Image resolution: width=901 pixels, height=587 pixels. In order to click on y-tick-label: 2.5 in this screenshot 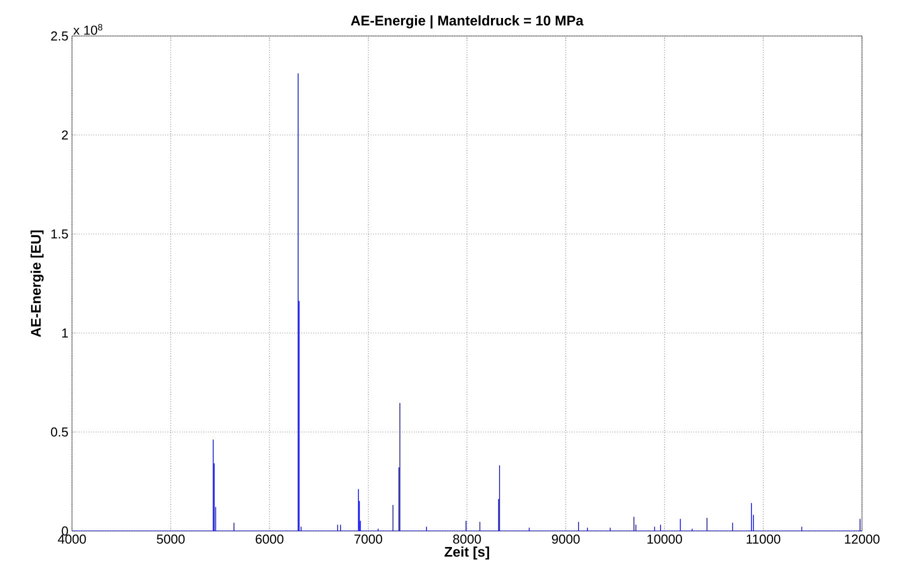, I will do `click(59, 36)`.